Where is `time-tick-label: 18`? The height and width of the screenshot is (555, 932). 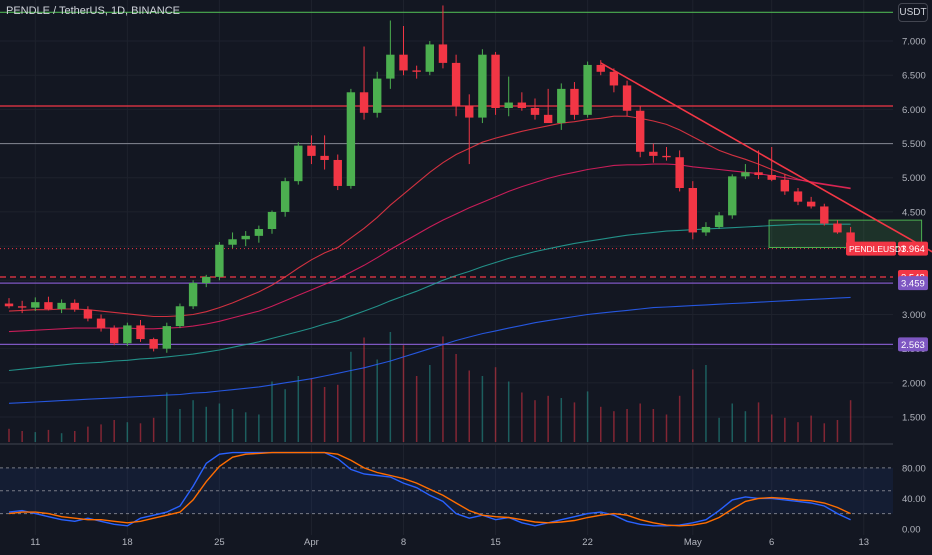 time-tick-label: 18 is located at coordinates (127, 542).